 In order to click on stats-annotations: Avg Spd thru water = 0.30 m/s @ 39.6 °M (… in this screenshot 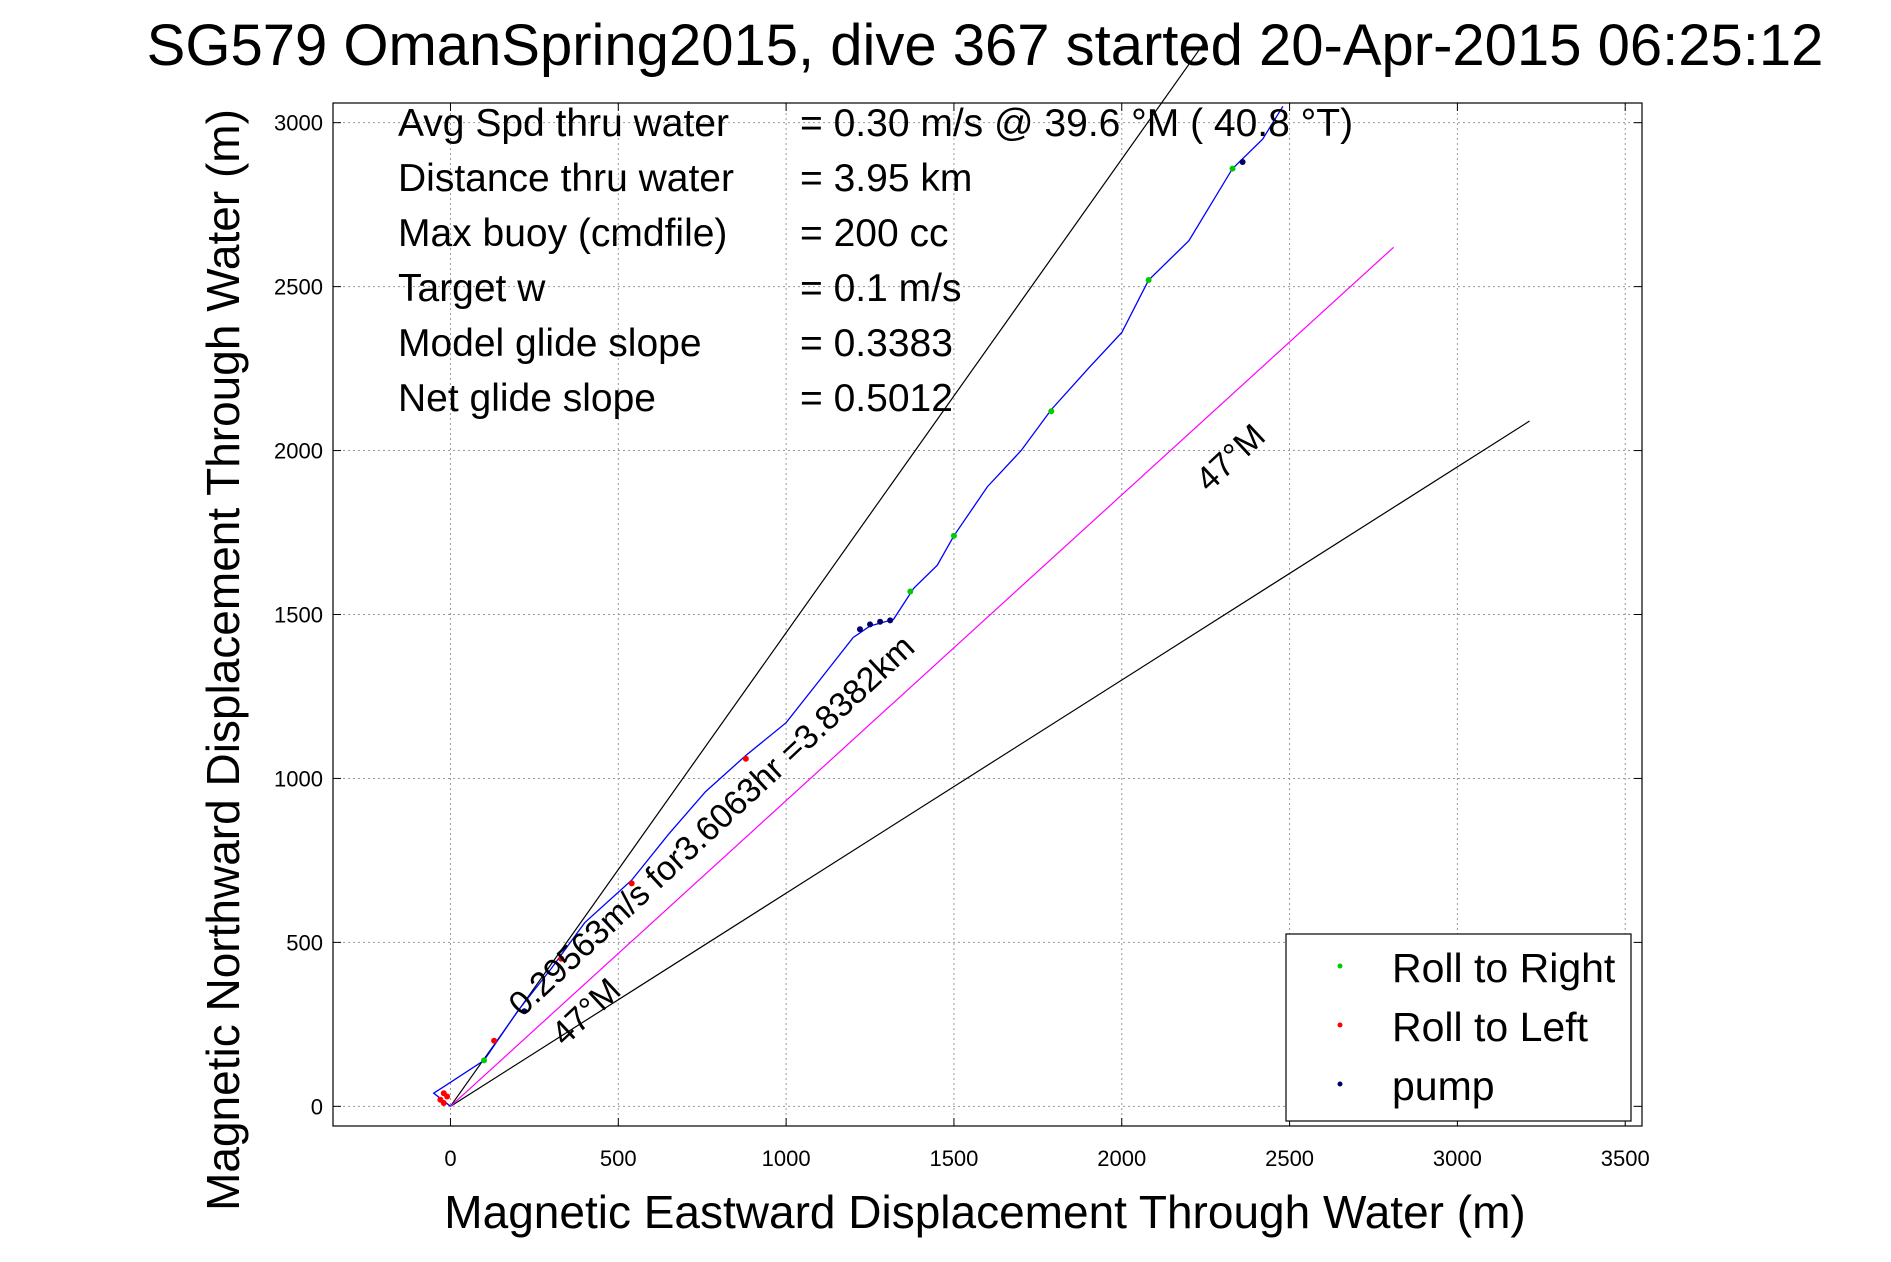, I will do `click(875, 261)`.